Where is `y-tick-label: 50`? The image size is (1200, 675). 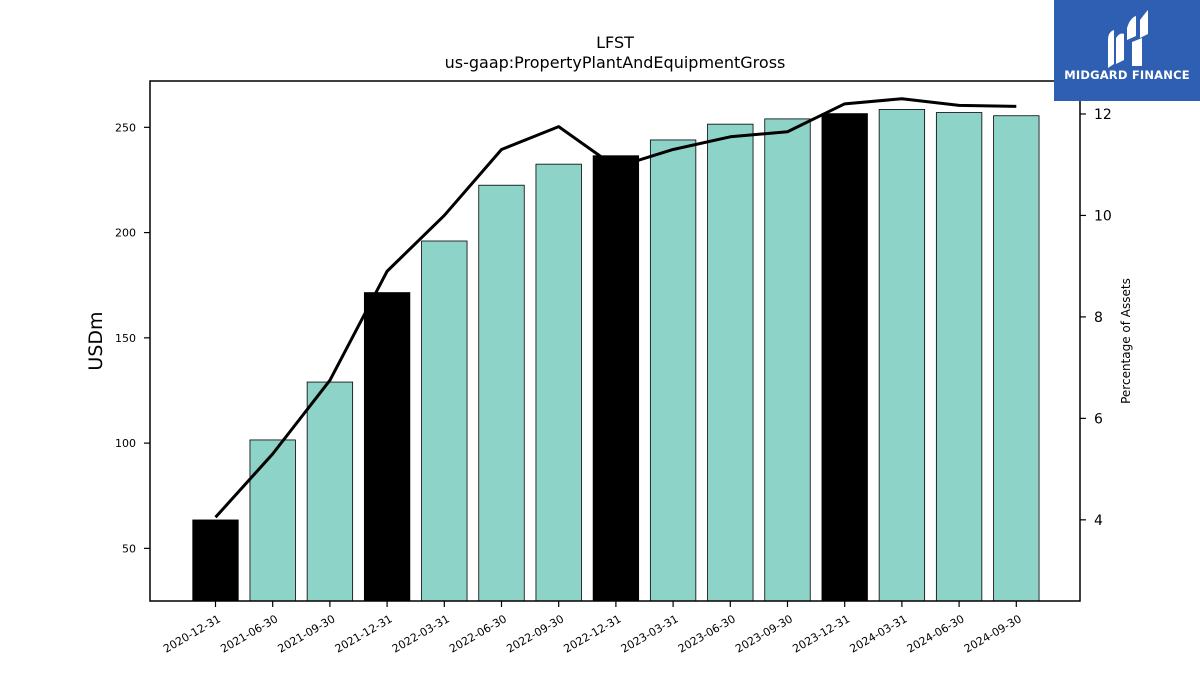 y-tick-label: 50 is located at coordinates (129, 548).